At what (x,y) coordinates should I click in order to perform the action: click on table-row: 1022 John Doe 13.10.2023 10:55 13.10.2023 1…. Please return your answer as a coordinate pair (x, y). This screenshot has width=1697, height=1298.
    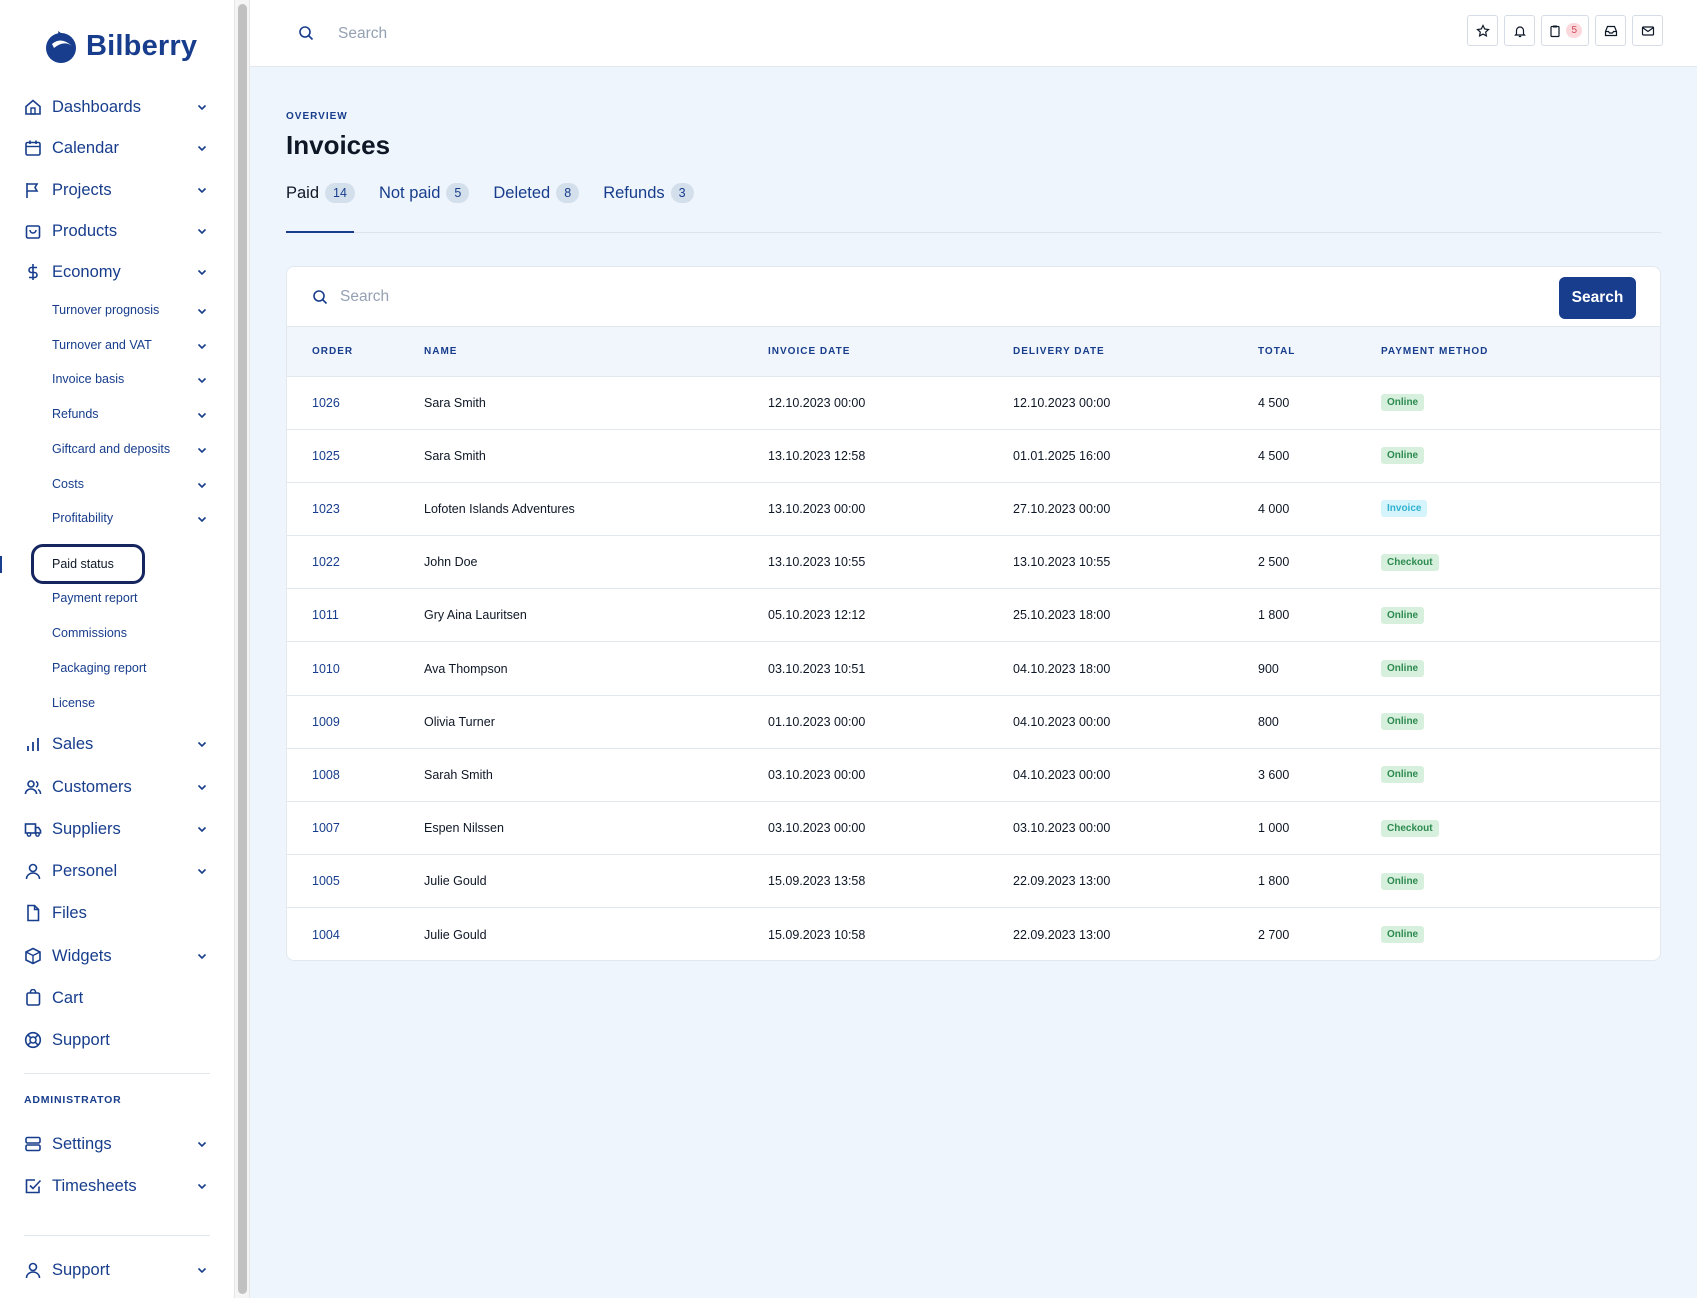
    Looking at the image, I should click on (973, 562).